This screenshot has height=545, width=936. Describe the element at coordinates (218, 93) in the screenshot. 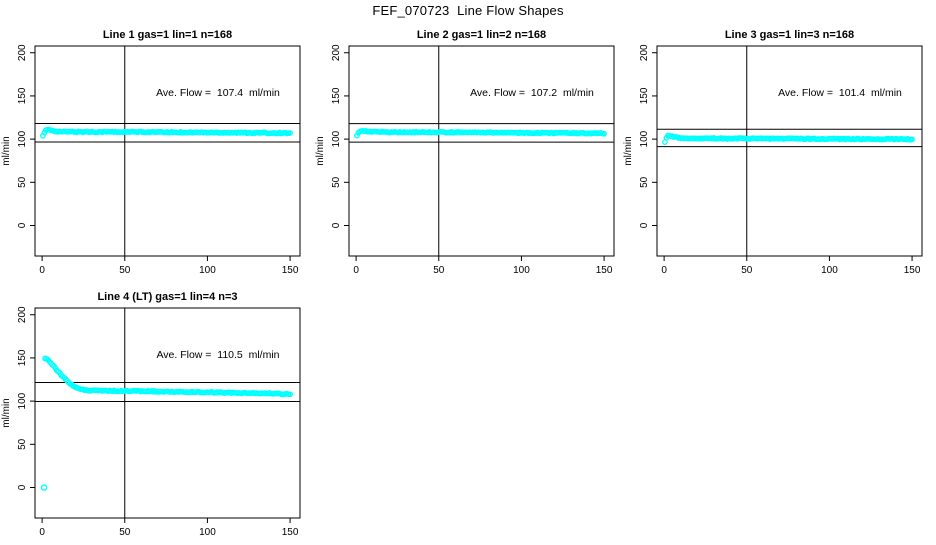

I see `ave-flow-annotation: Ave. Flow = 107.4 ml/min` at that location.